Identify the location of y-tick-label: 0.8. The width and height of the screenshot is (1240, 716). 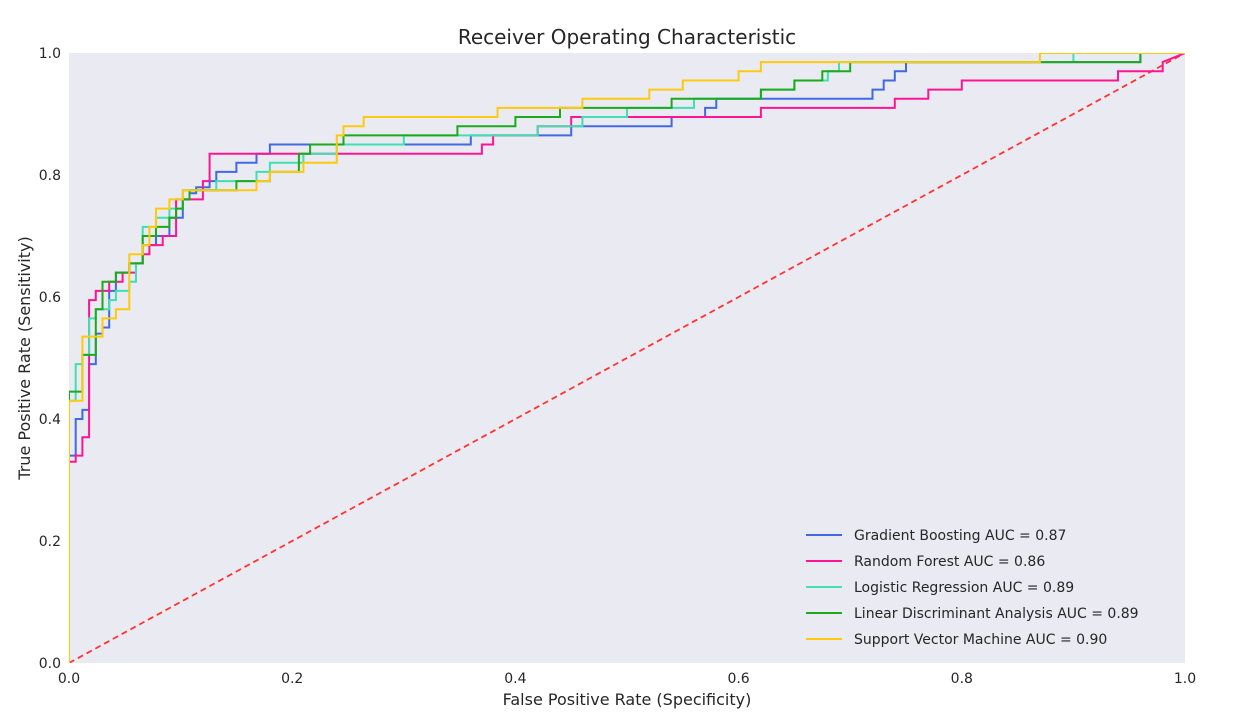
(50, 176).